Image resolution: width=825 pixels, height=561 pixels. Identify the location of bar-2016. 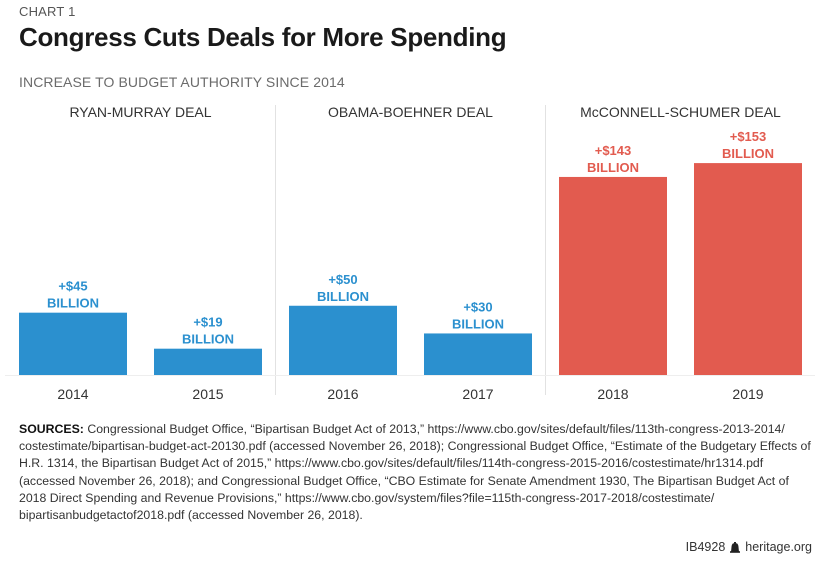
(343, 340).